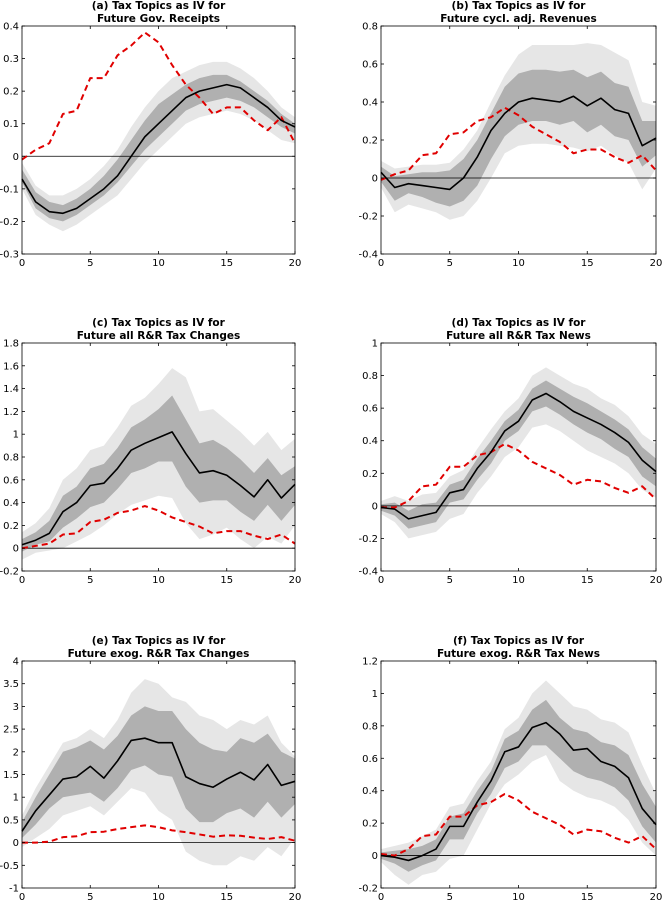  What do you see at coordinates (11, 730) in the screenshot?
I see `y-tick-label: 2.5` at bounding box center [11, 730].